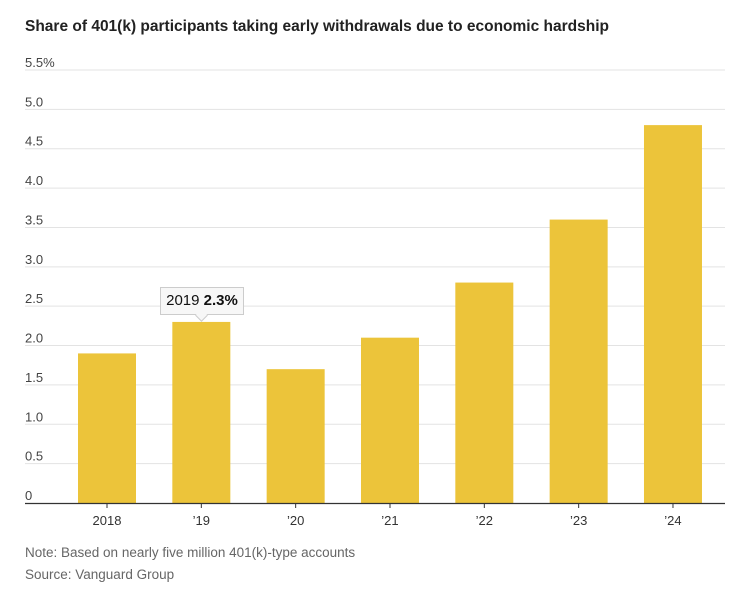  Describe the element at coordinates (40, 62) in the screenshot. I see `y-tick-label: 5.5%` at that location.